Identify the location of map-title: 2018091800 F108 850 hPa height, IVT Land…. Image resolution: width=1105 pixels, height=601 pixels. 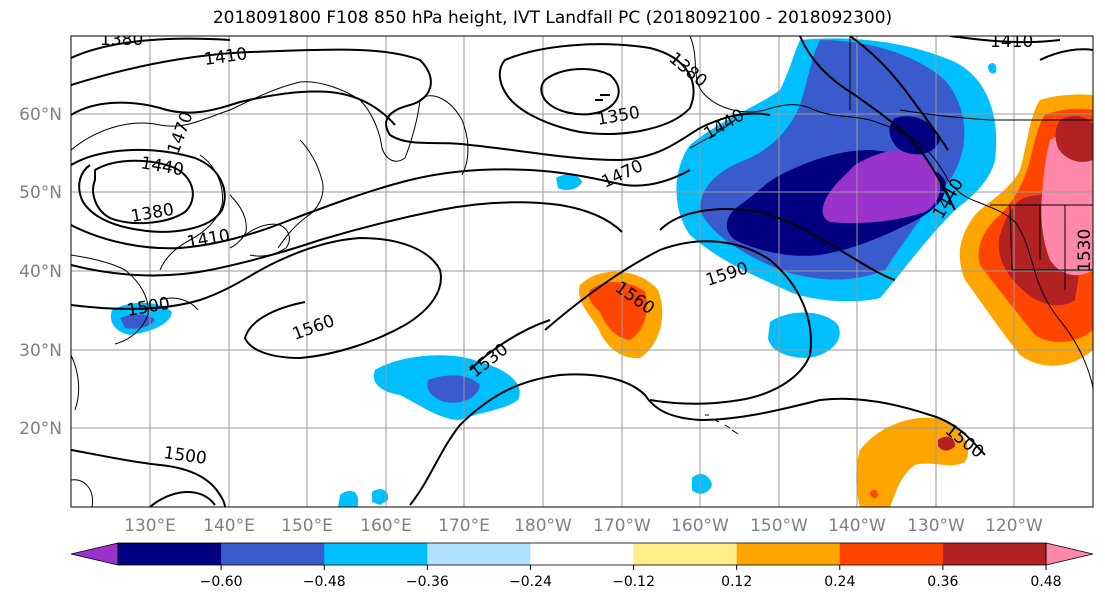
(552, 18).